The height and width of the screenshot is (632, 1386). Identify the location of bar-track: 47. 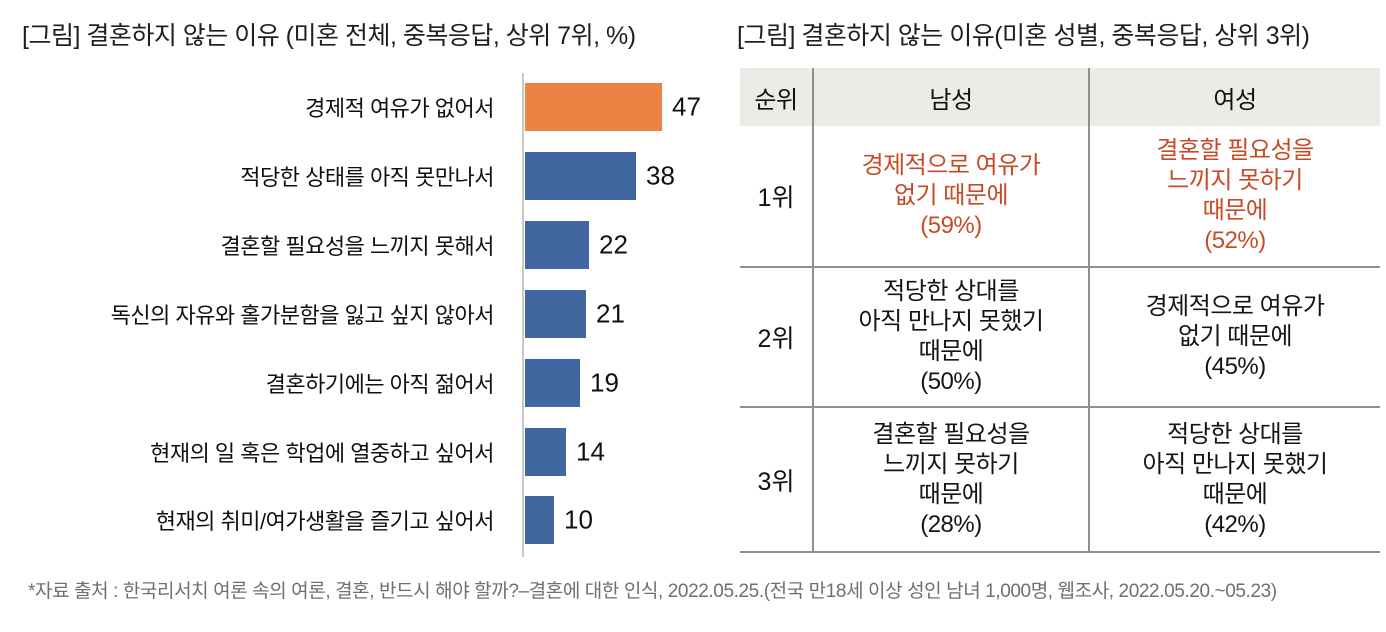
(618, 107).